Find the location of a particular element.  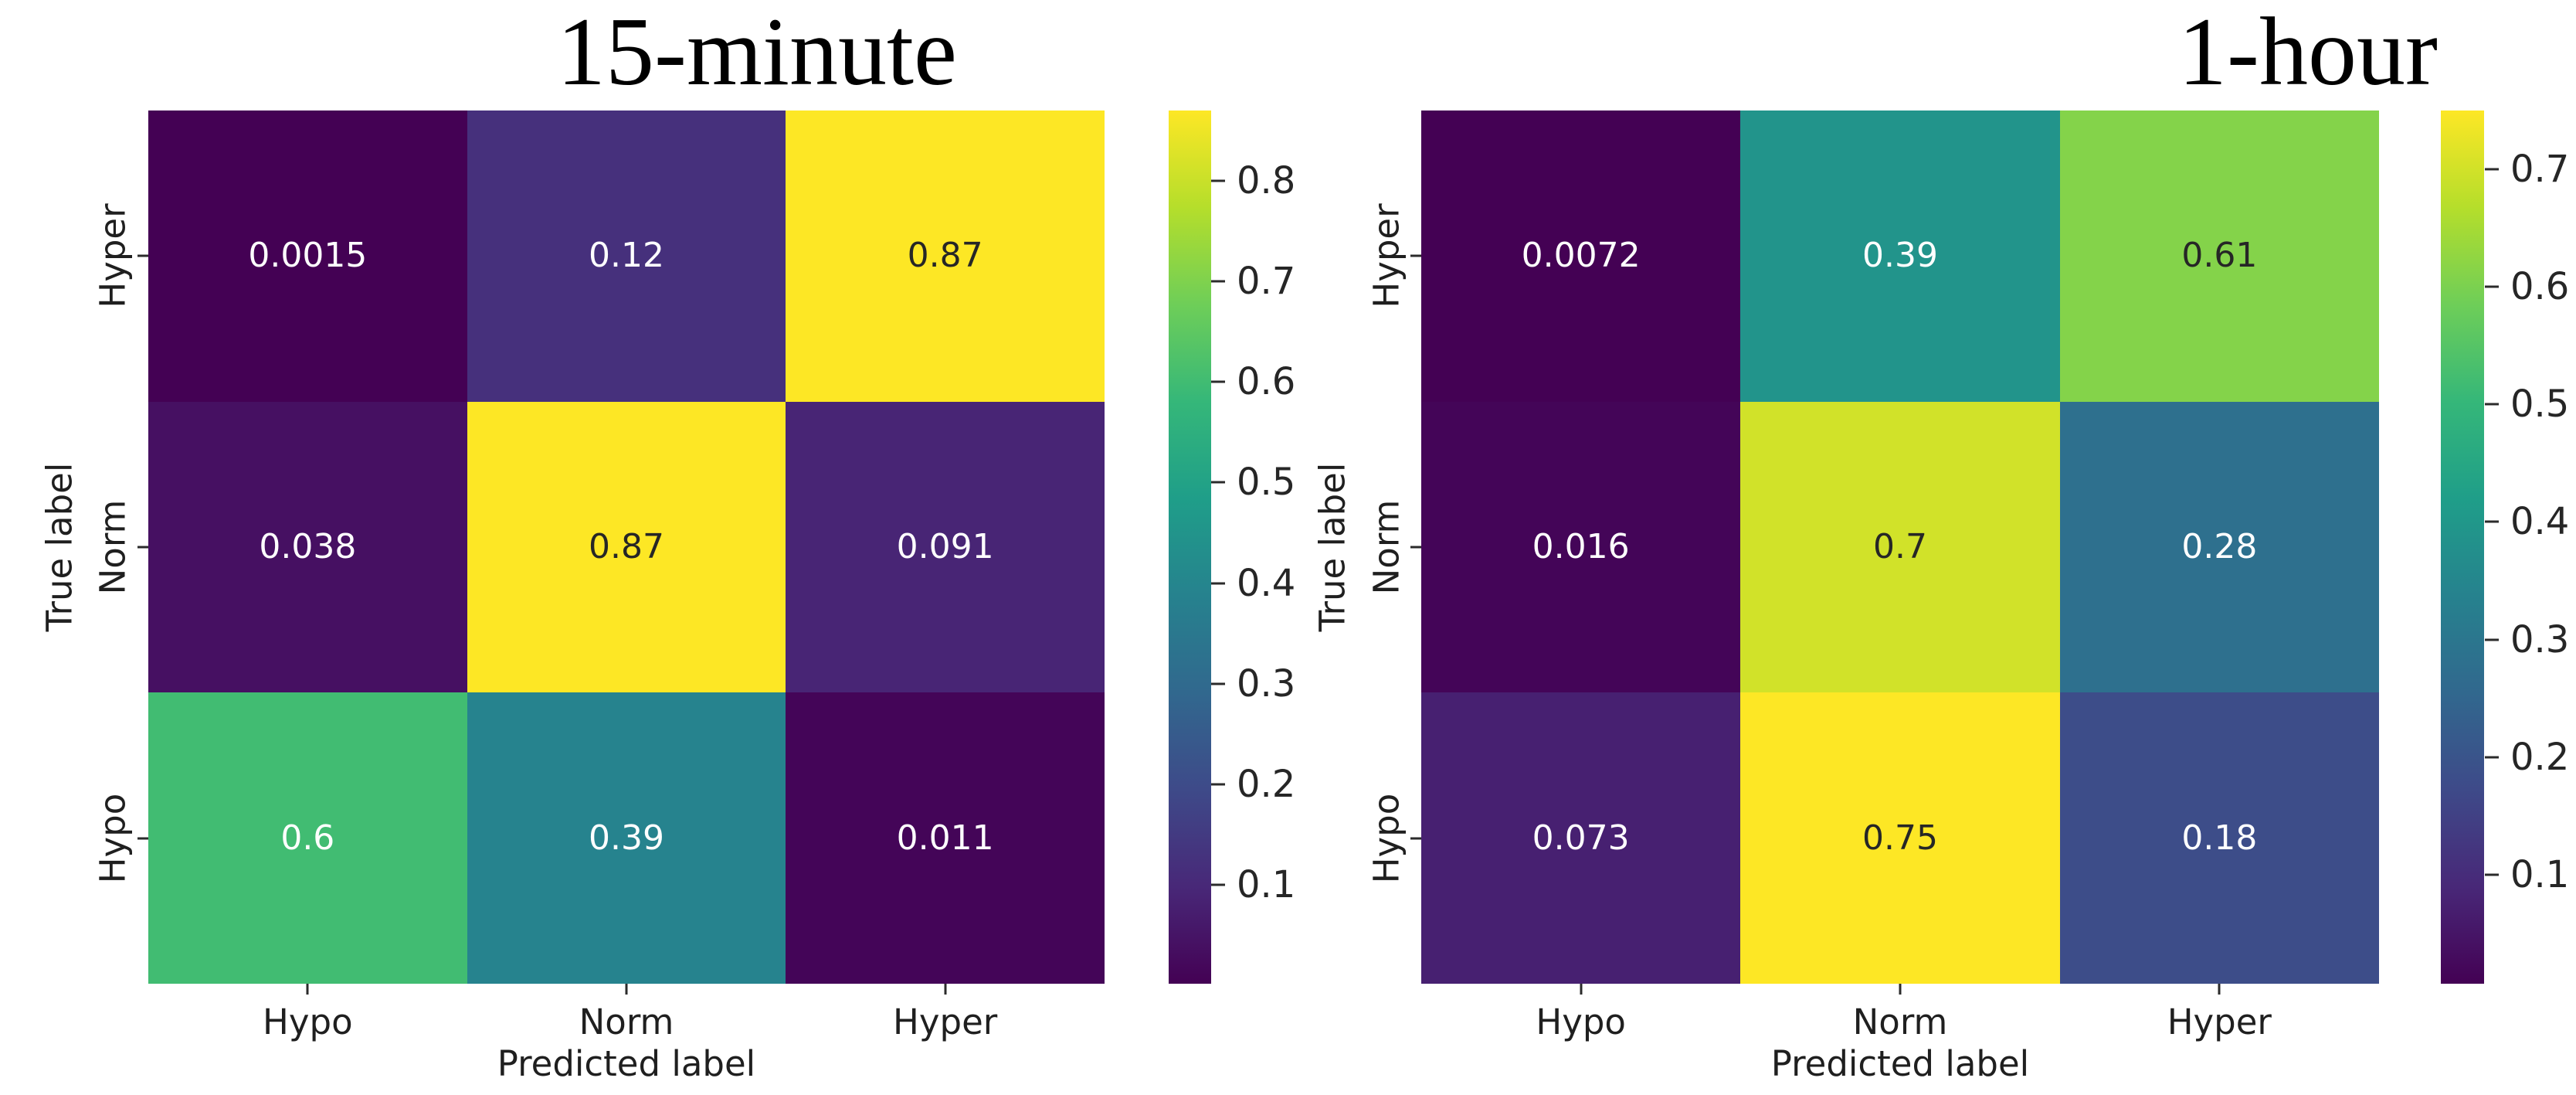

y-axis-label: True label is located at coordinates (1333, 547).